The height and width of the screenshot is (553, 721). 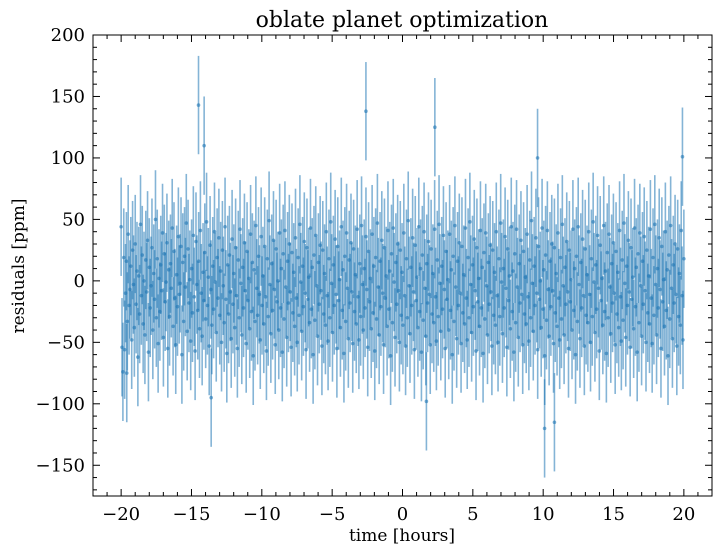 What do you see at coordinates (79, 281) in the screenshot?
I see `y-tick-label: 0` at bounding box center [79, 281].